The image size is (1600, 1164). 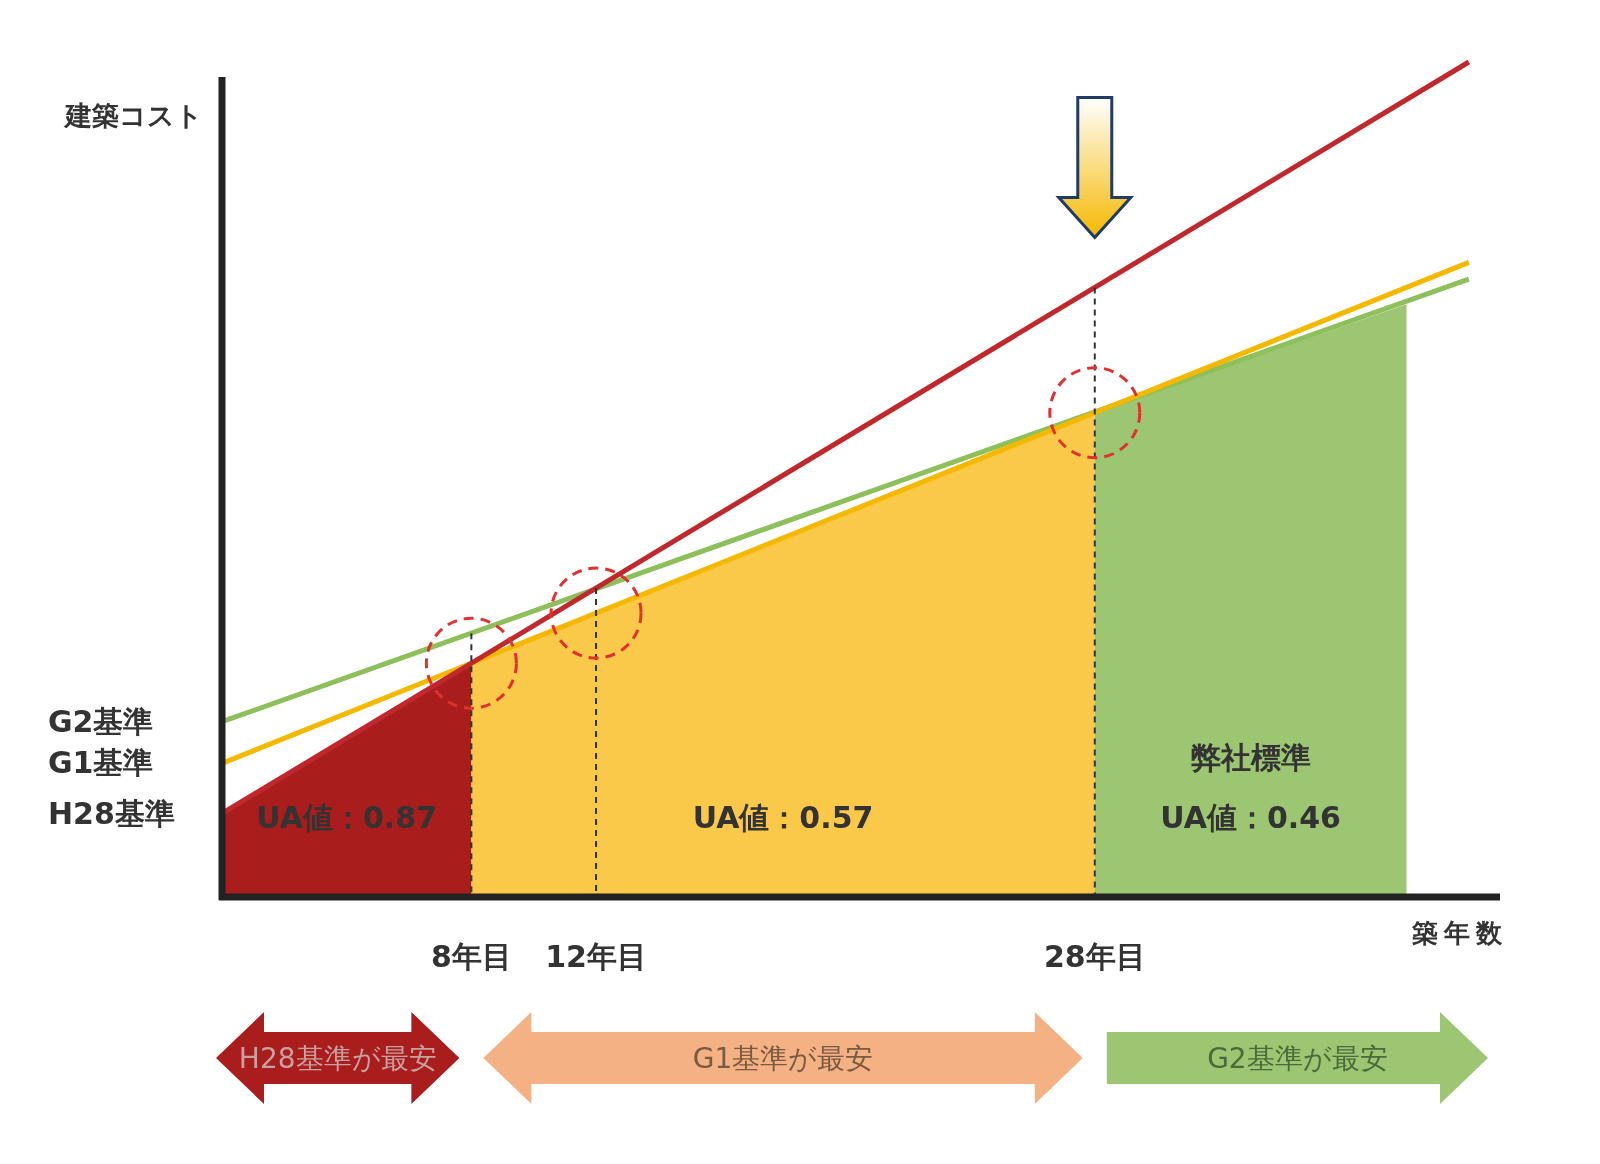 What do you see at coordinates (1094, 956) in the screenshot?
I see `x-tick-label: 28年目` at bounding box center [1094, 956].